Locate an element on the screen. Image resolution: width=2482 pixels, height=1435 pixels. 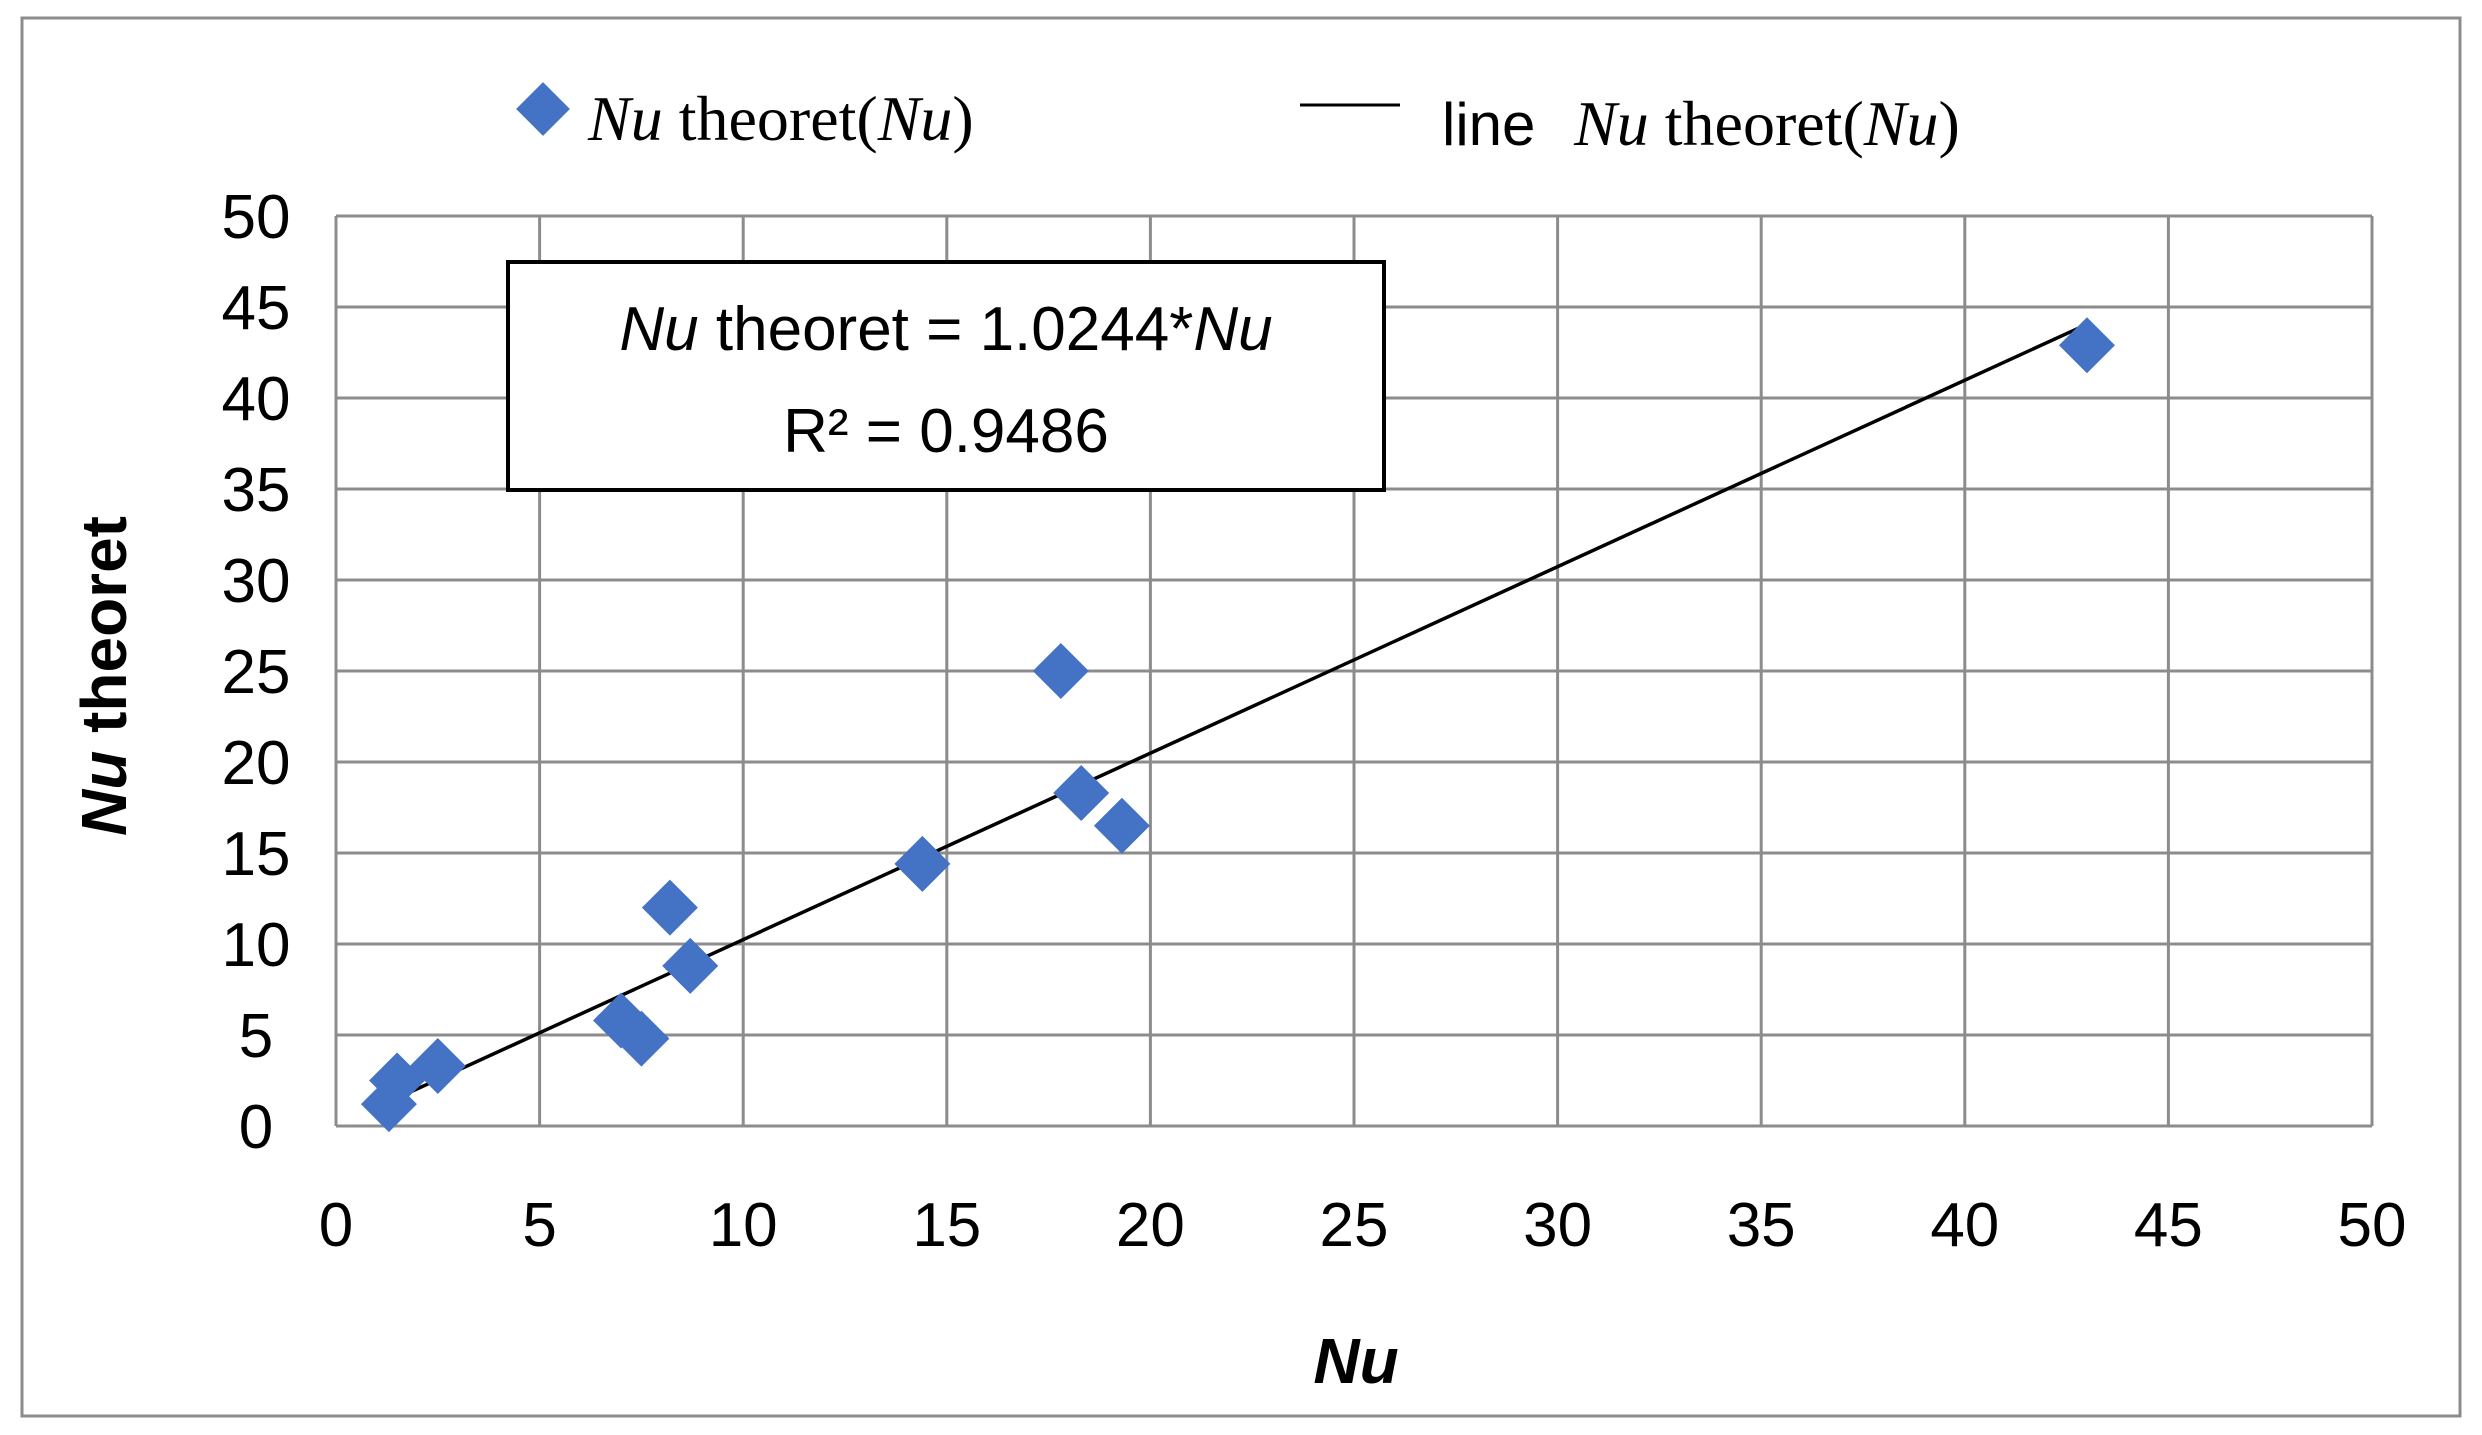
equation-text: Nu theoret = 1.0244*Nu is located at coordinates (945, 329).